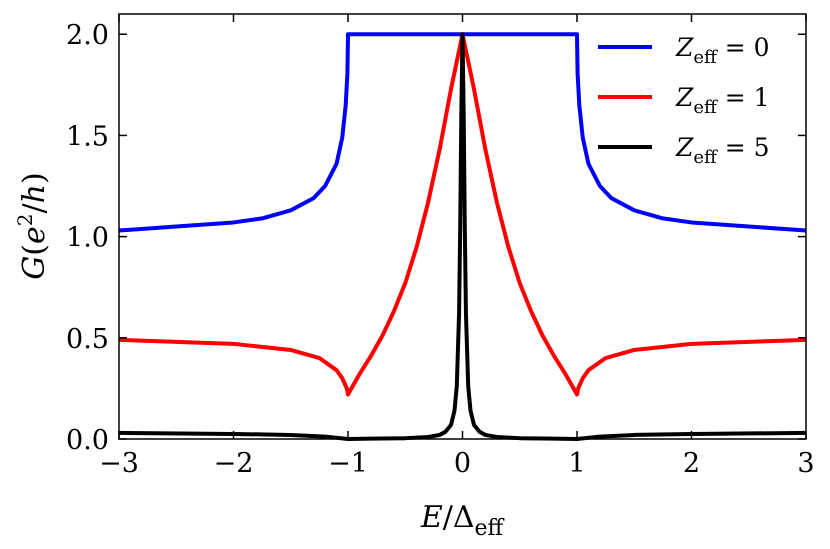  What do you see at coordinates (87, 238) in the screenshot?
I see `y-tick-label: 1.0` at bounding box center [87, 238].